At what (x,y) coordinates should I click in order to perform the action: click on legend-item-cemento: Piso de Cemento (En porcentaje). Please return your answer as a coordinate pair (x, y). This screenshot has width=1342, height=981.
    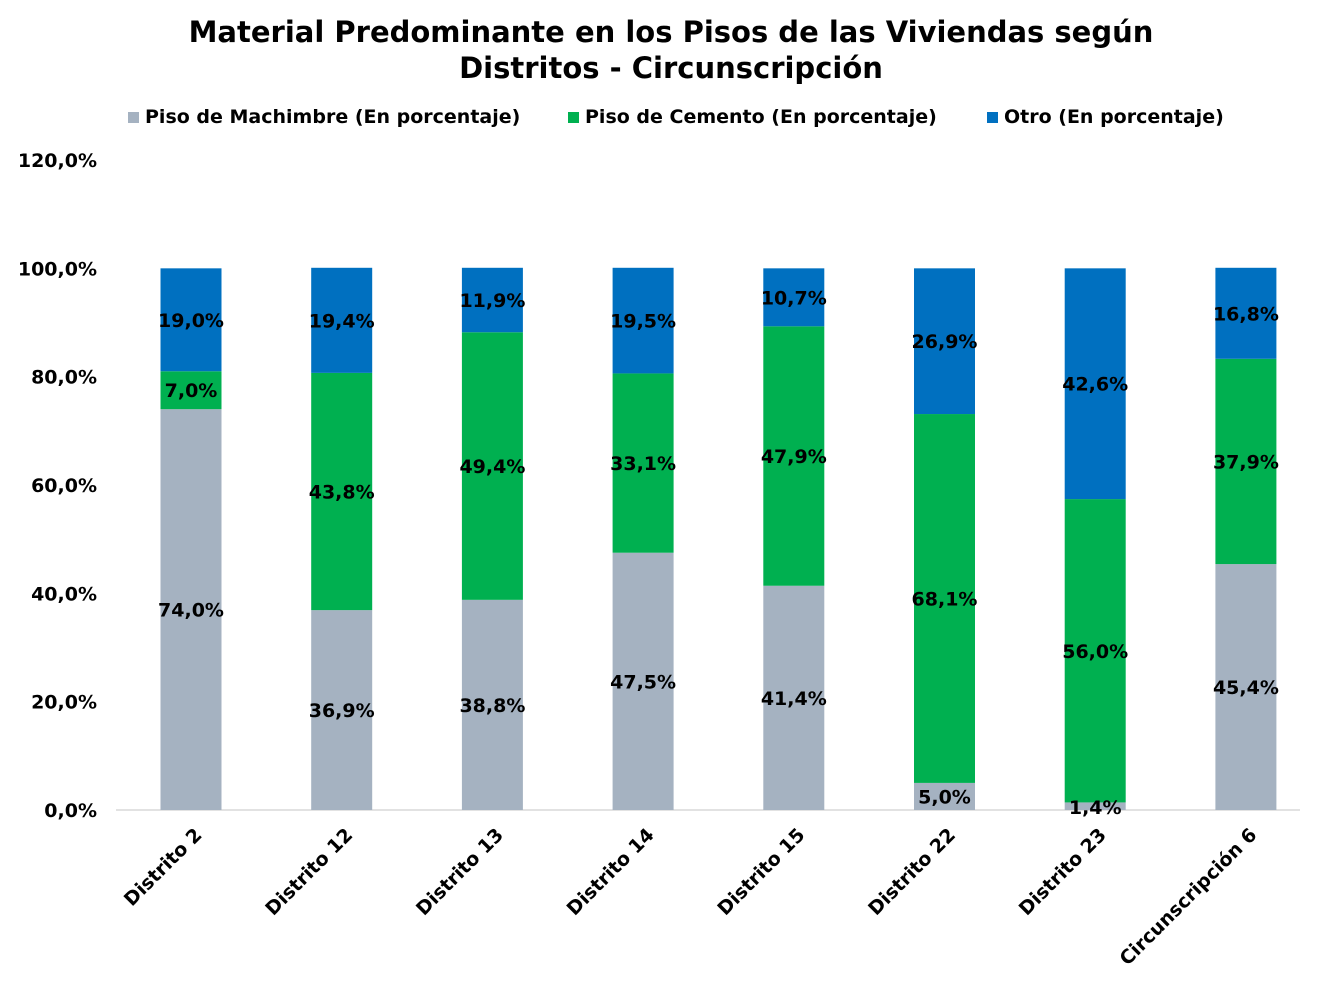
    Looking at the image, I should click on (752, 117).